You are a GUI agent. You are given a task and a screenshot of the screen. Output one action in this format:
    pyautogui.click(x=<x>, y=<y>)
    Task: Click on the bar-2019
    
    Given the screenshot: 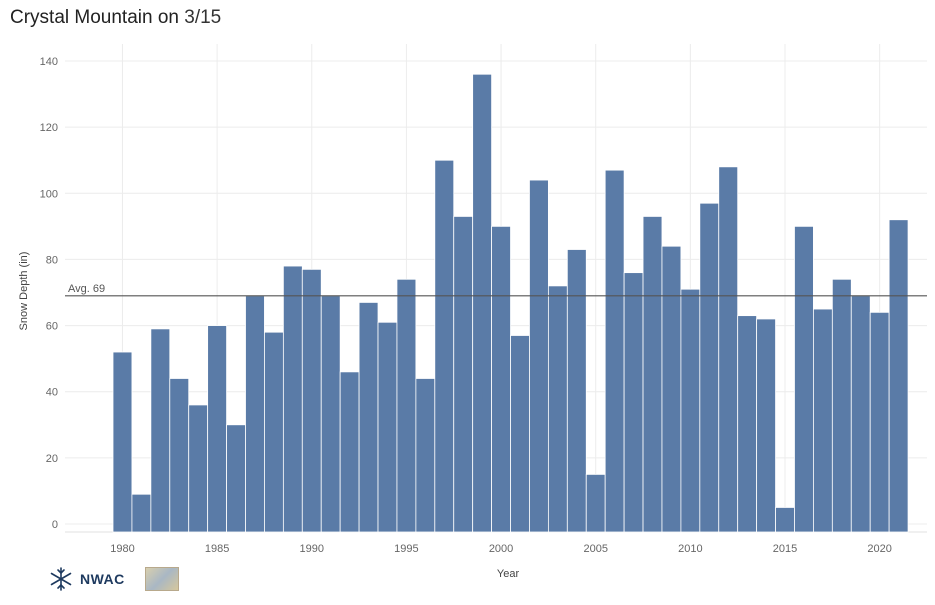 What is the action you would take?
    pyautogui.click(x=860, y=414)
    